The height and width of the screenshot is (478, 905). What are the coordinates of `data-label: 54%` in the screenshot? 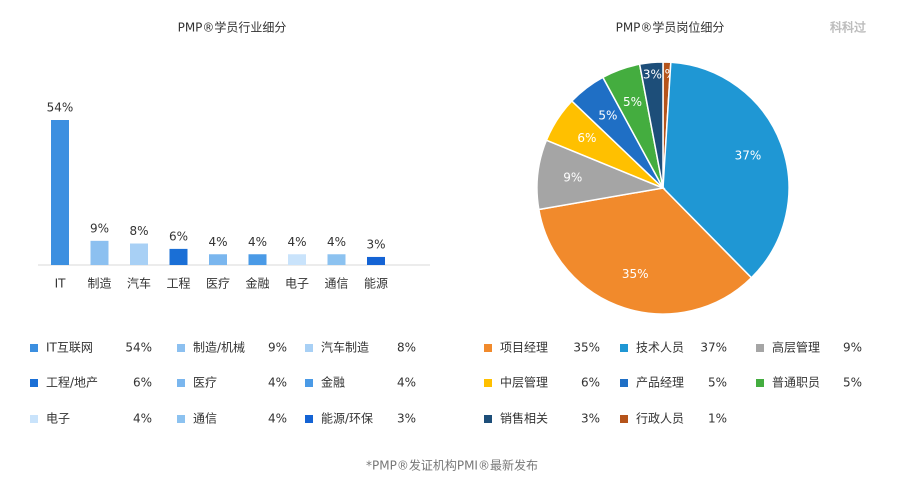 It's located at (60, 108).